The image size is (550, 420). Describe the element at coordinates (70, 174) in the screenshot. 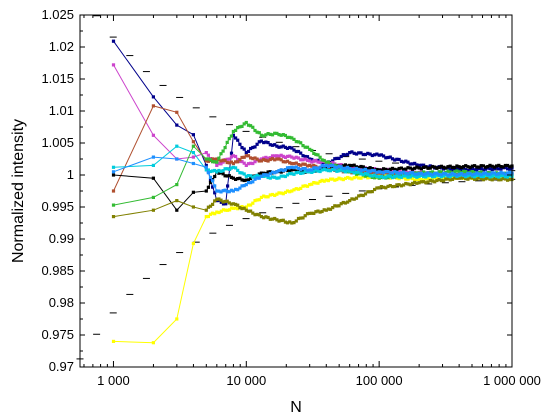

I see `y-tick-label: 1` at that location.